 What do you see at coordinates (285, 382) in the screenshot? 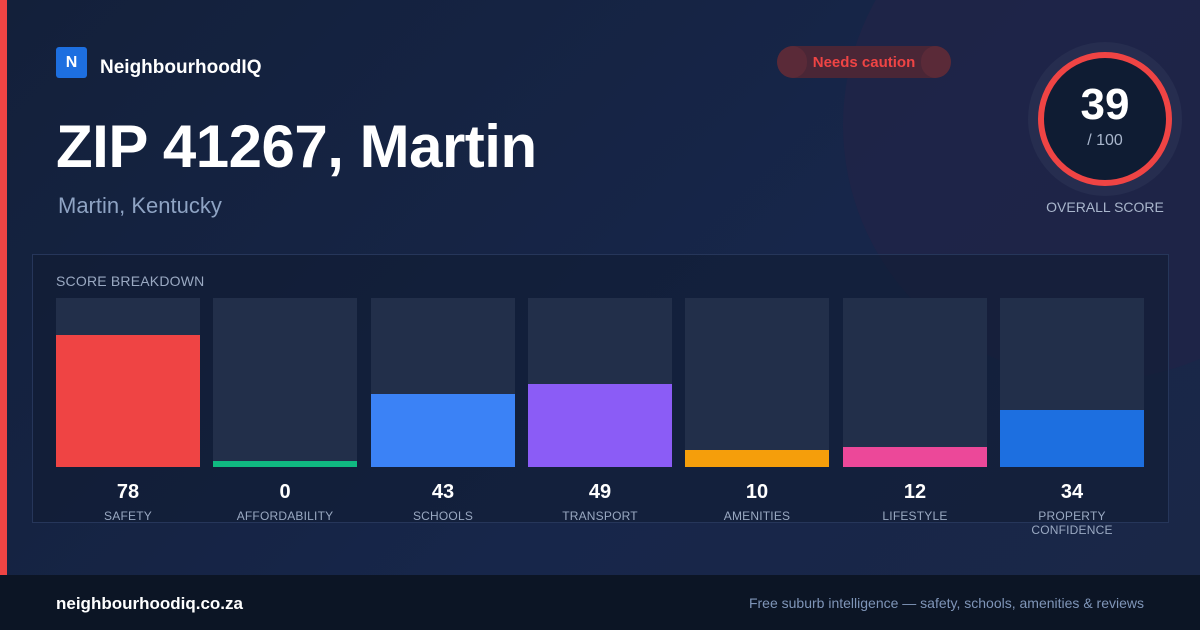
I see `bar-track-affordability` at bounding box center [285, 382].